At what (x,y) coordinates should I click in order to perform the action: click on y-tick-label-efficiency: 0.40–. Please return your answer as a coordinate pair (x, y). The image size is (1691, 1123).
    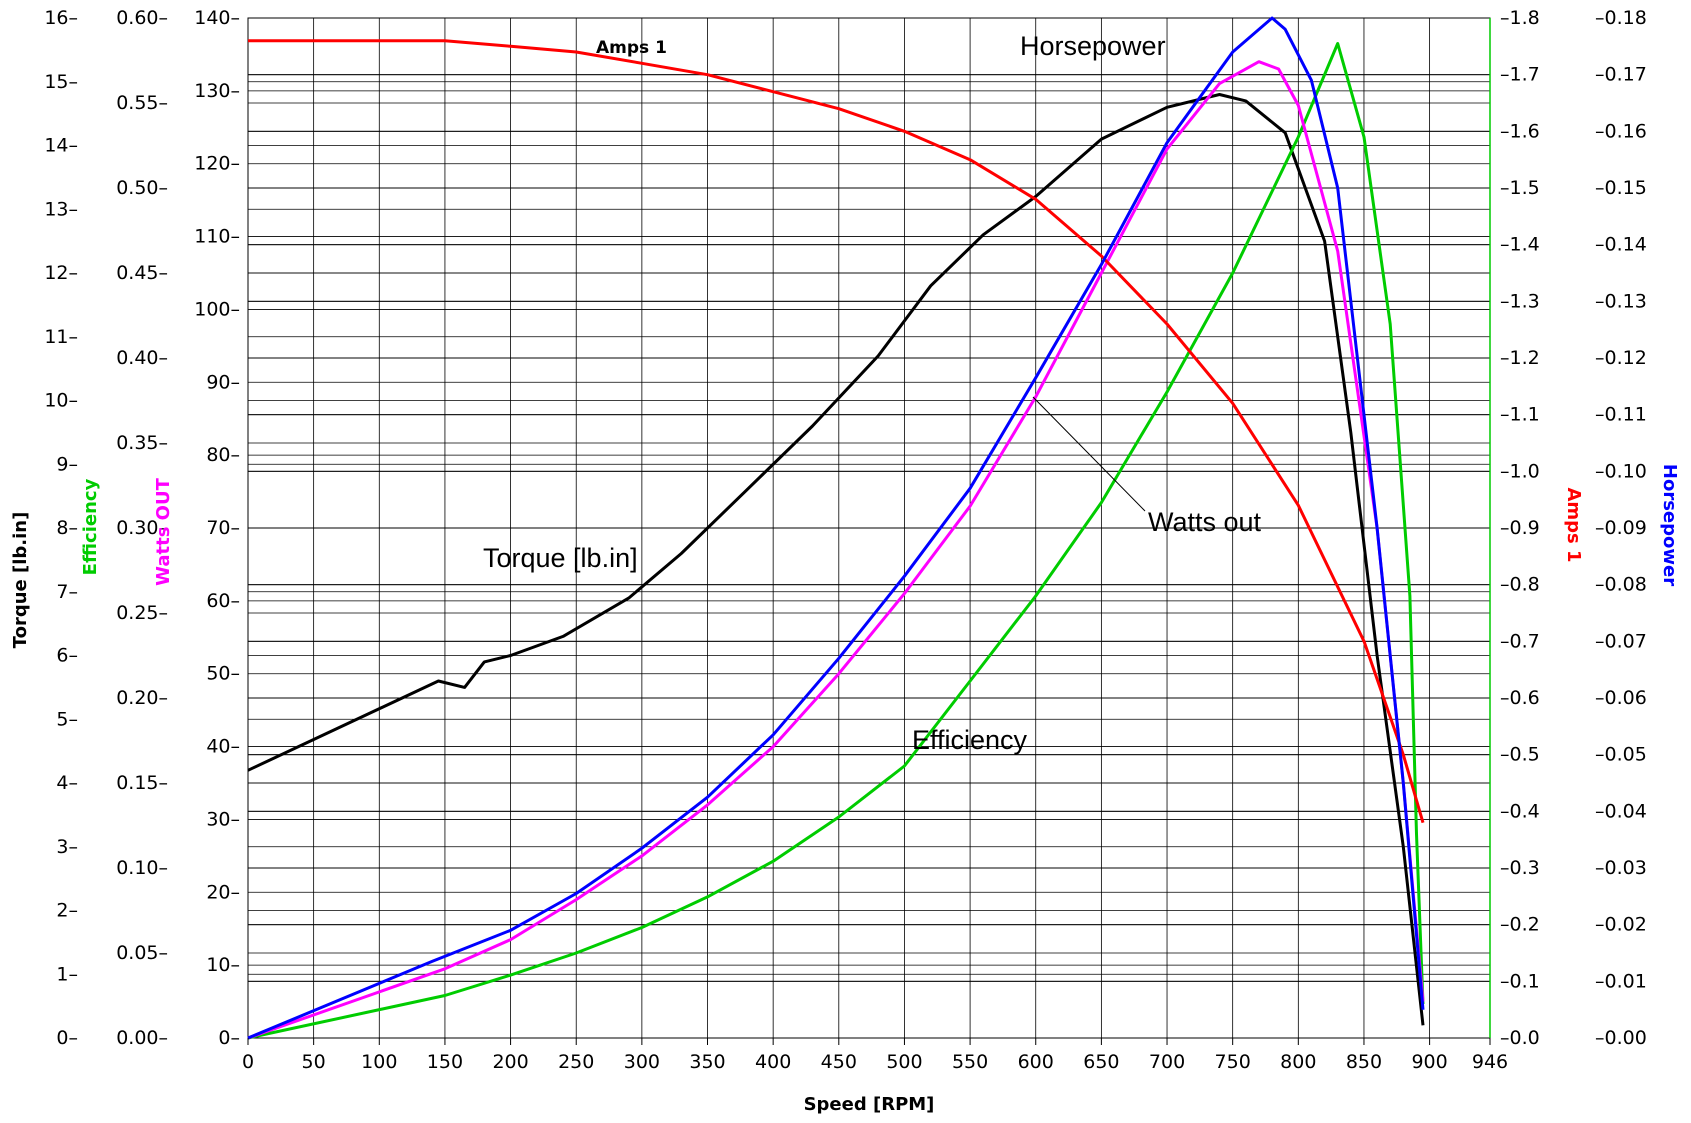
    Looking at the image, I should click on (142, 358).